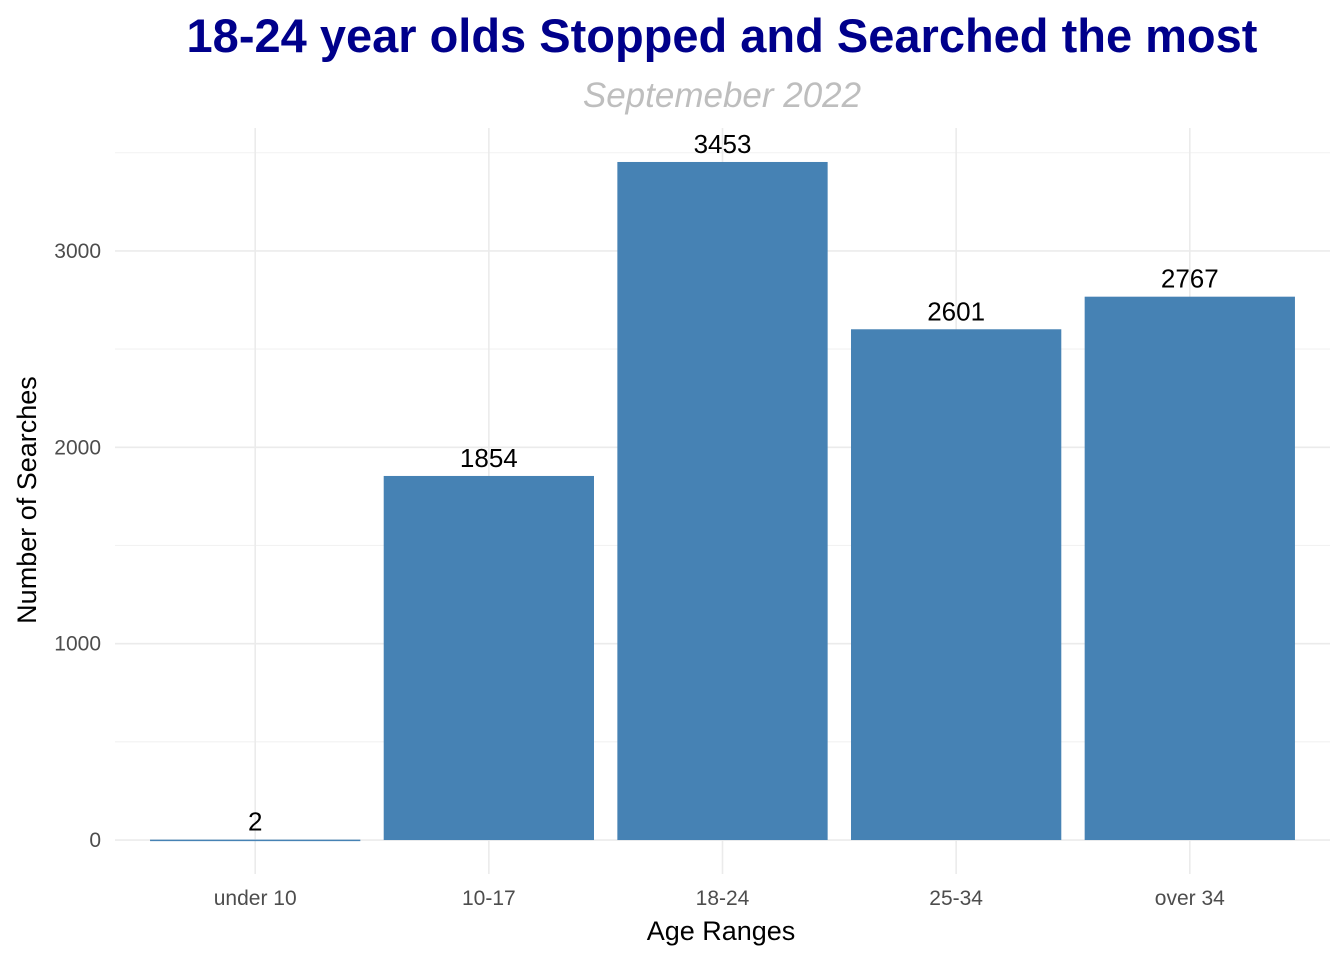 The width and height of the screenshot is (1344, 960). What do you see at coordinates (27, 500) in the screenshot?
I see `y-axis-title: Number of Searches` at bounding box center [27, 500].